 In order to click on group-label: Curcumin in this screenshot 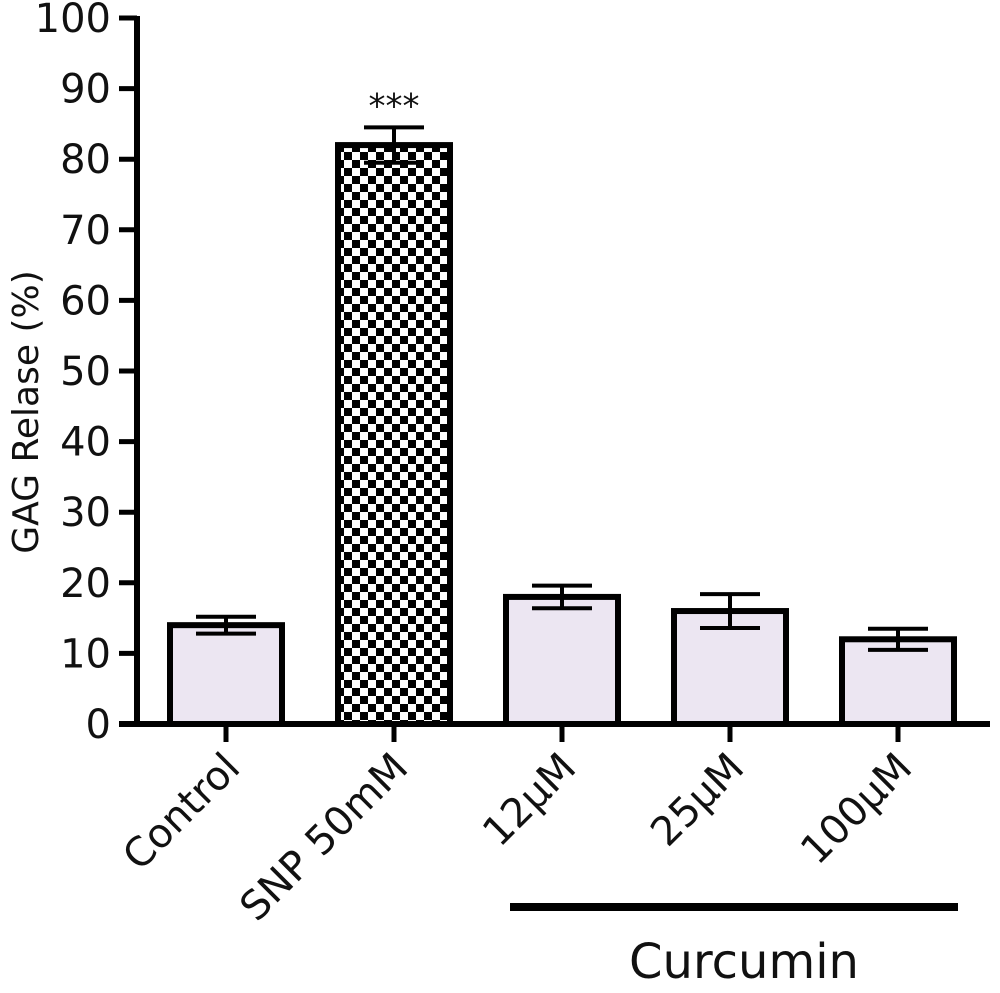, I will do `click(744, 962)`.